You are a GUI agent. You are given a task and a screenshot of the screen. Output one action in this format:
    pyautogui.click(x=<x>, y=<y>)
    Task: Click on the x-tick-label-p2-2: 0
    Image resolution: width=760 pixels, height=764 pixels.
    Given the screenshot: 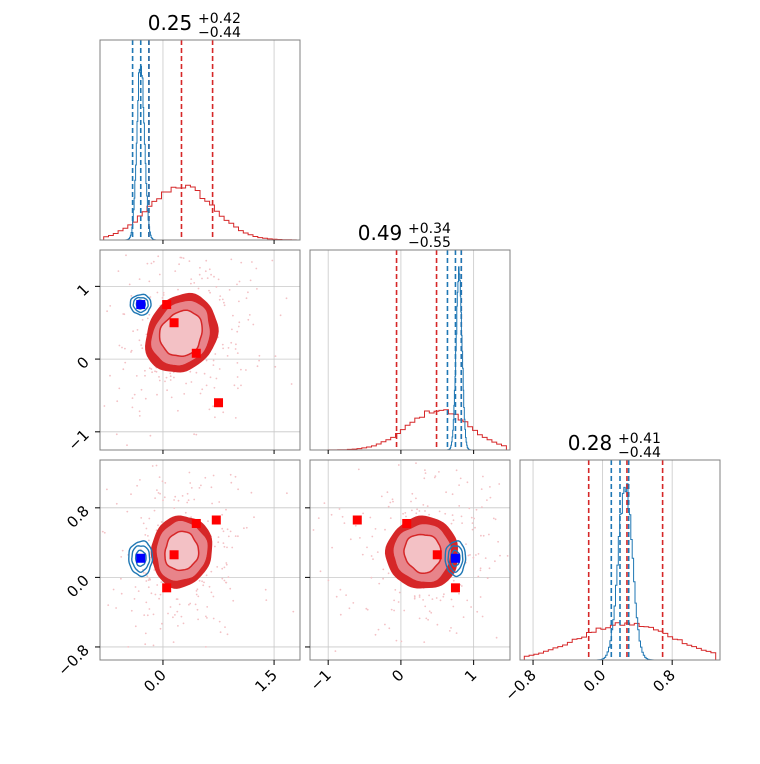 What is the action you would take?
    pyautogui.click(x=397, y=675)
    